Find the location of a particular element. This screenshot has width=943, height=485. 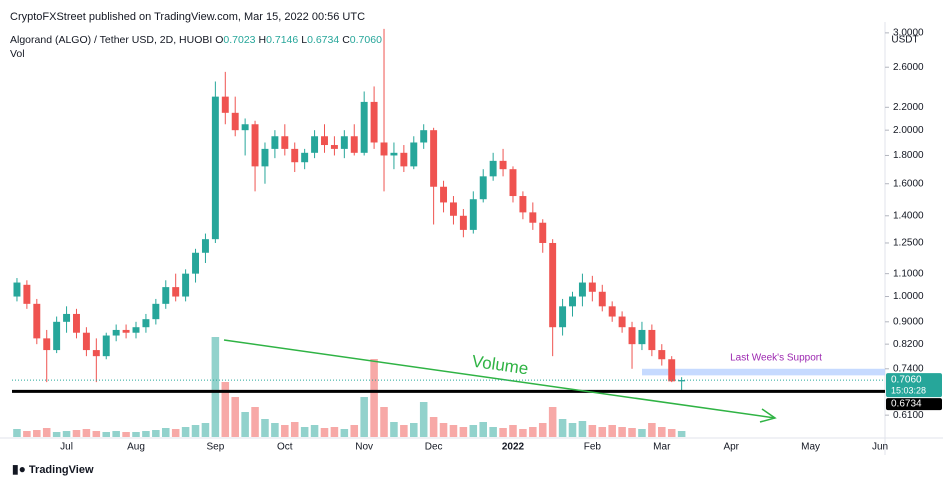

ohlc-key: O is located at coordinates (219, 40).